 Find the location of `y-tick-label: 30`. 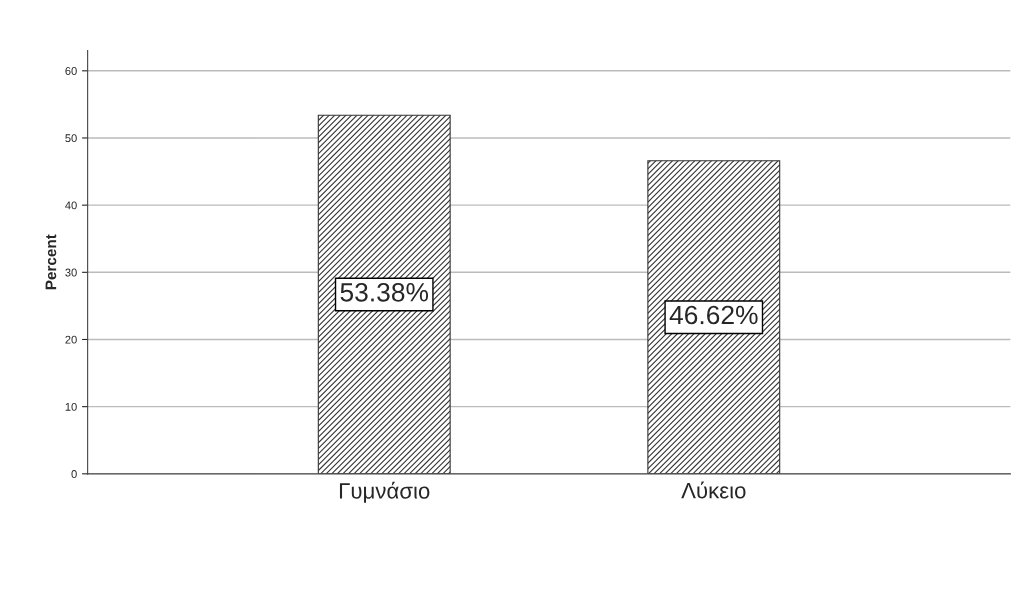

y-tick-label: 30 is located at coordinates (71, 272).